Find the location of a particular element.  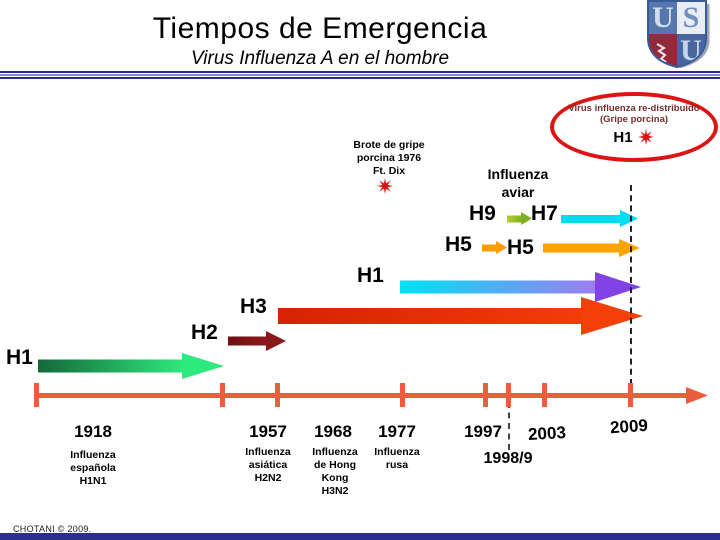

credit-text: CHOTANI © 2009. is located at coordinates (52, 529).